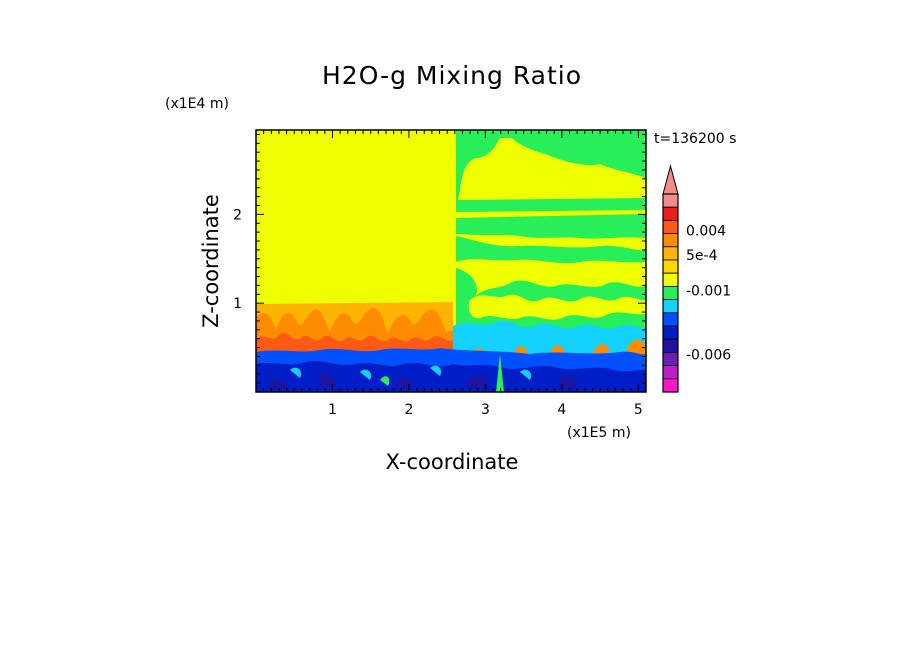 The height and width of the screenshot is (654, 904). I want to click on green-region-top, so click(551, 170).